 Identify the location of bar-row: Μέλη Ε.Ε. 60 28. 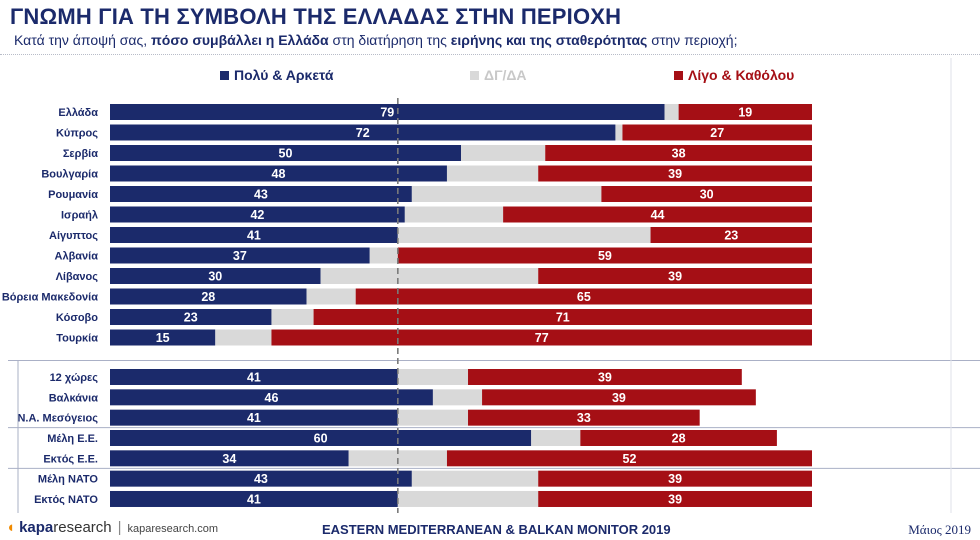
(412, 437).